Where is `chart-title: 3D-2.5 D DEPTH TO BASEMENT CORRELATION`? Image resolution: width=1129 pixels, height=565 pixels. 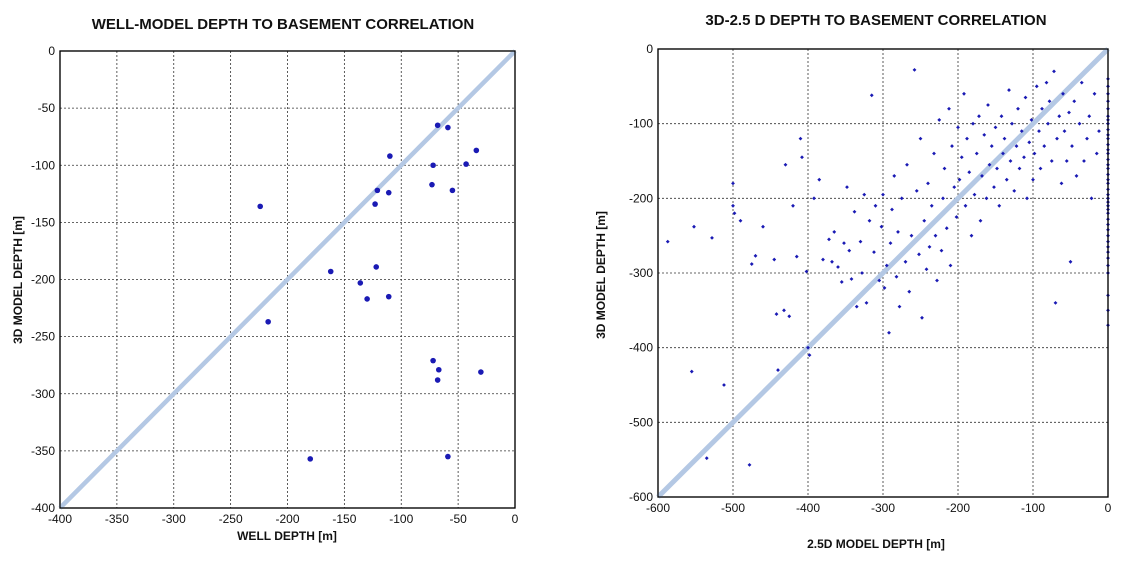 chart-title: 3D-2.5 D DEPTH TO BASEMENT CORRELATION is located at coordinates (875, 20).